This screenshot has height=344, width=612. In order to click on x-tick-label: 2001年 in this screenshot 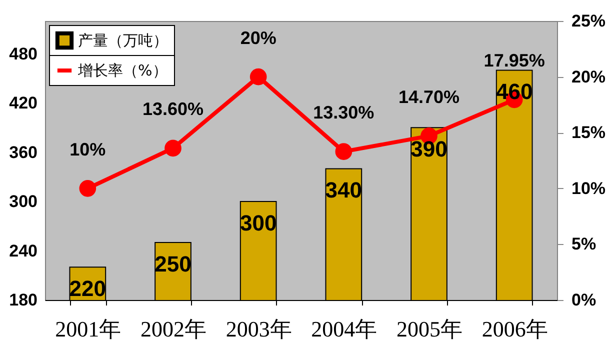, I will do `click(88, 329)`.